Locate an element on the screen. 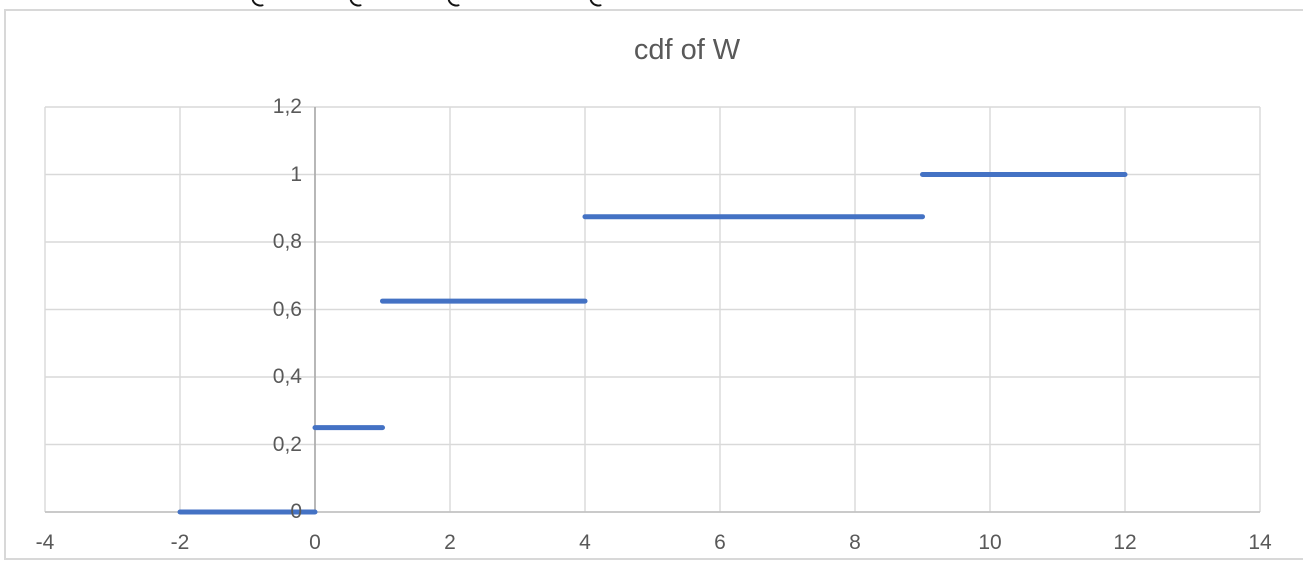  y-tick-label: 0,4 is located at coordinates (287, 376).